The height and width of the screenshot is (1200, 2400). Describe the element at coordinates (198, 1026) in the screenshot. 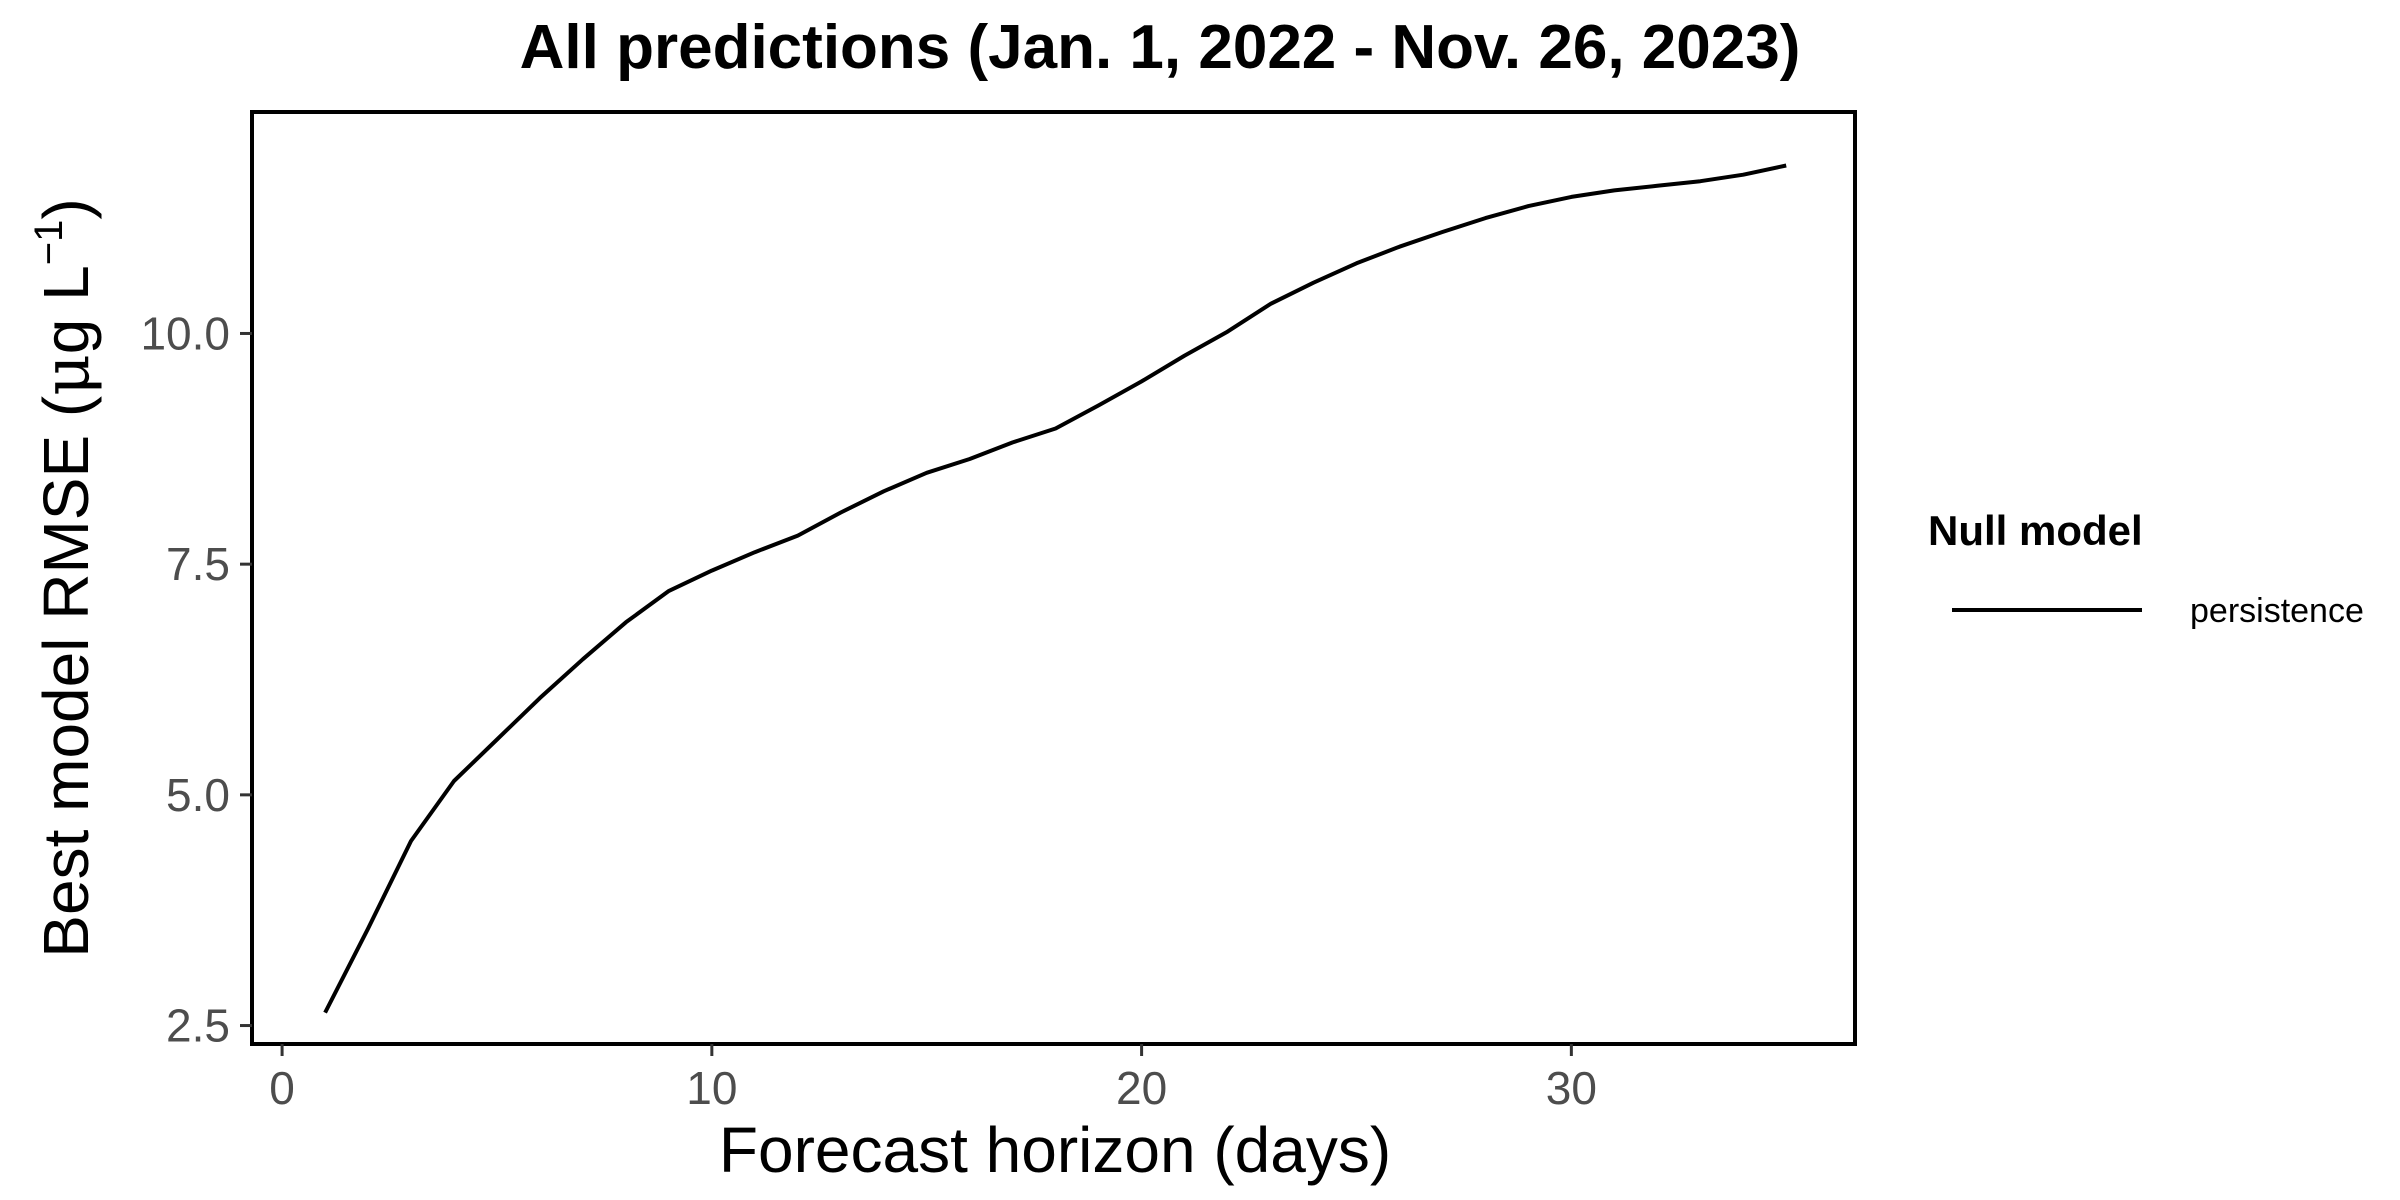

I see `y-tick-label: 2.5` at that location.